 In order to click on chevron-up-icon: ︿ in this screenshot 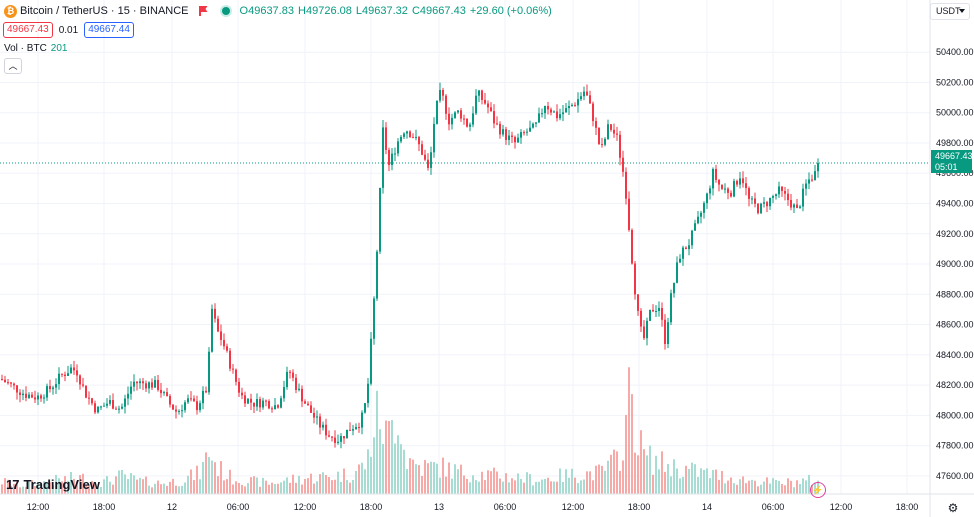, I will do `click(13, 66)`.